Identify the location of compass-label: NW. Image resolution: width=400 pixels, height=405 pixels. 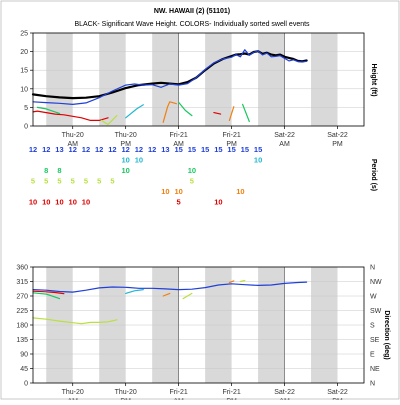
(376, 282).